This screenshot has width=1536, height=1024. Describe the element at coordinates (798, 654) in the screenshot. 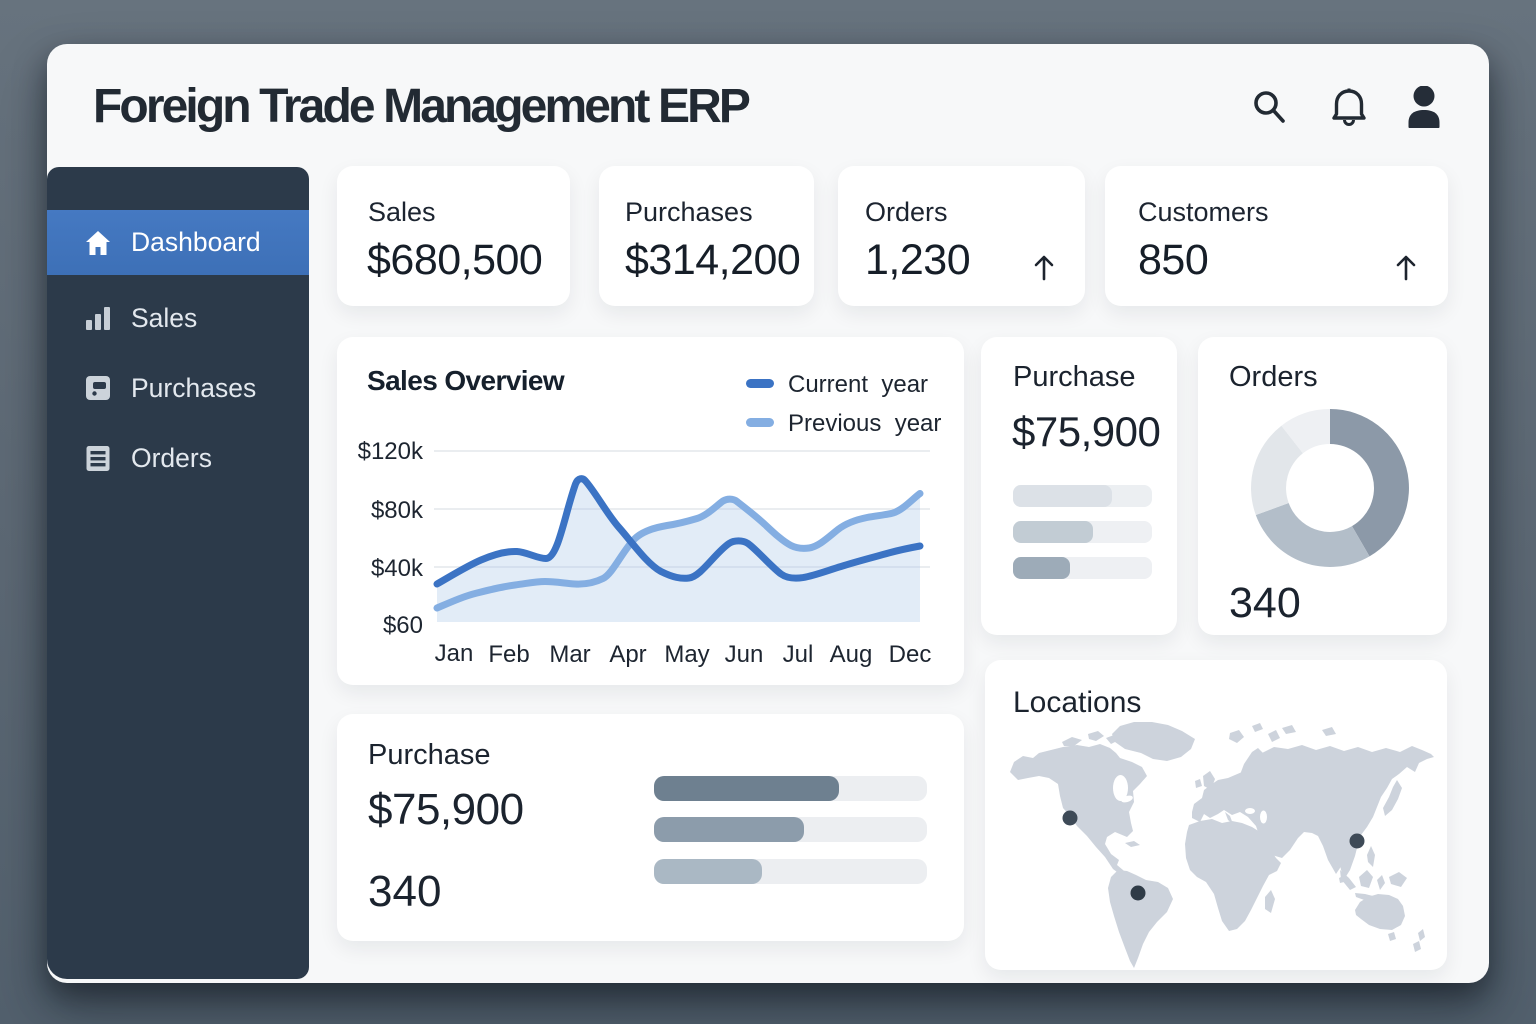

I see `svg-text: Jul` at that location.